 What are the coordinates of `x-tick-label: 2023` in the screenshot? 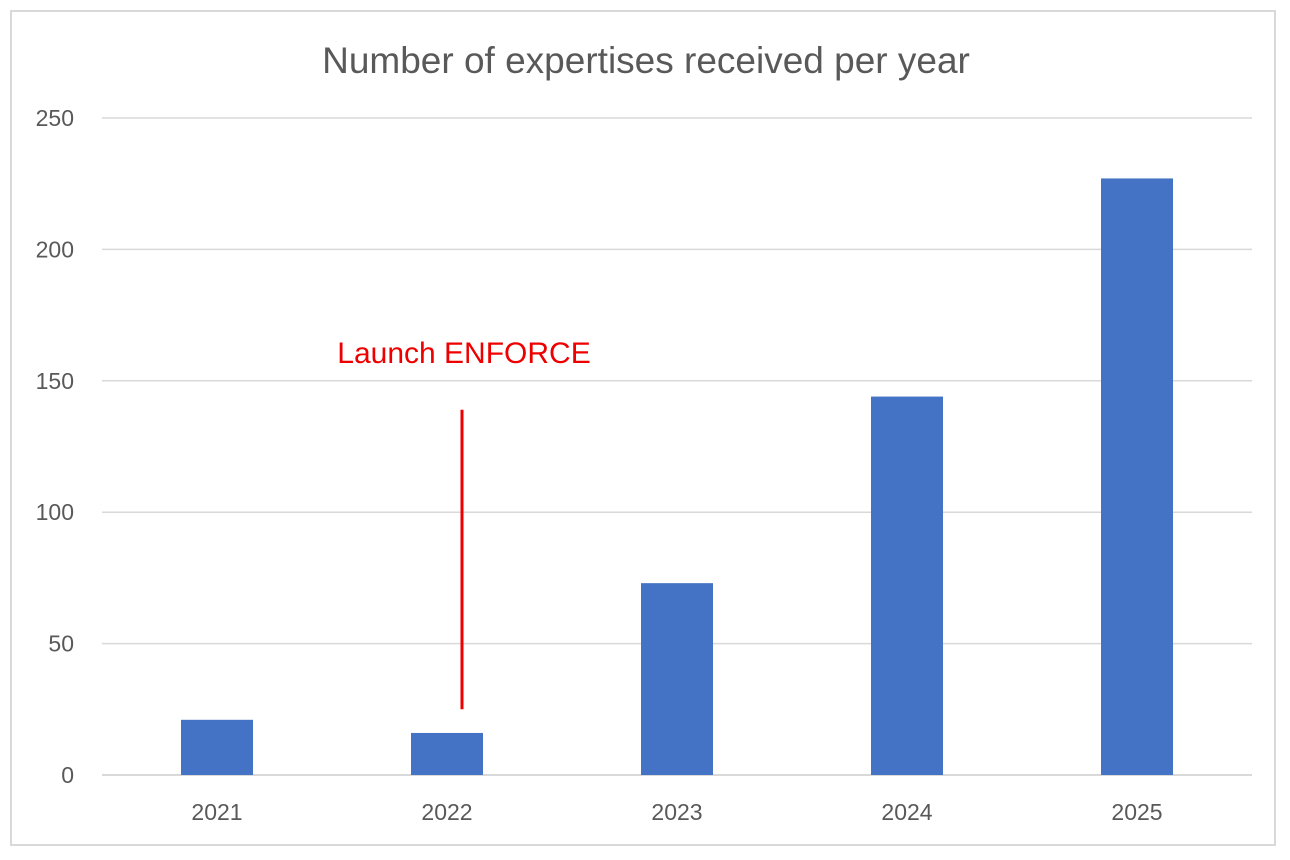 It's located at (676, 812).